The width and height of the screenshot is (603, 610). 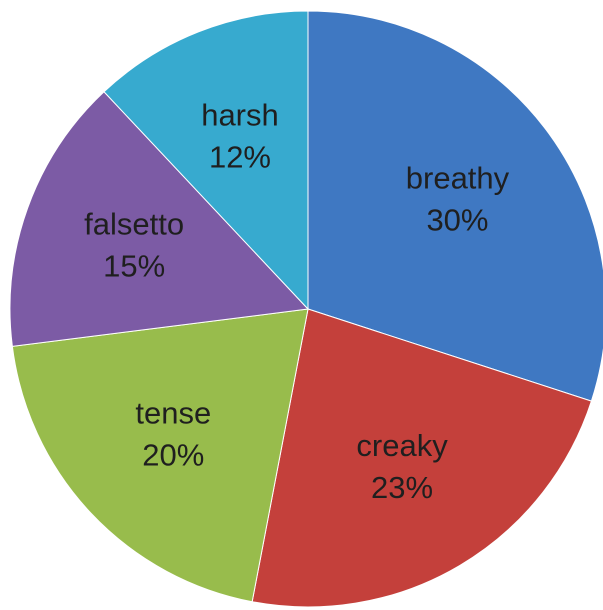 What do you see at coordinates (173, 413) in the screenshot?
I see `slice-label: tense` at bounding box center [173, 413].